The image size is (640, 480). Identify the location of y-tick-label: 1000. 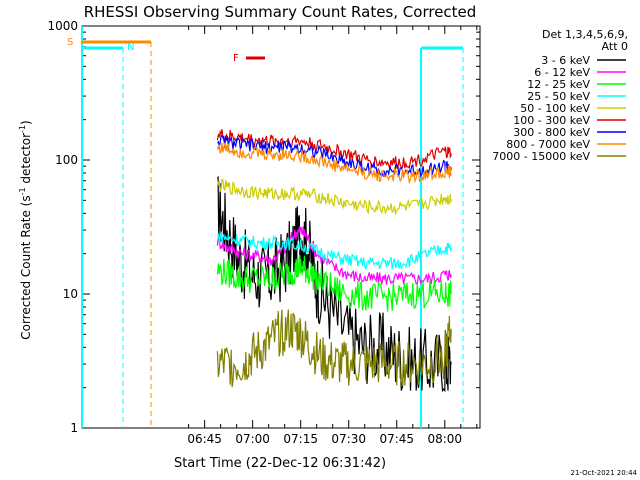
(62, 26).